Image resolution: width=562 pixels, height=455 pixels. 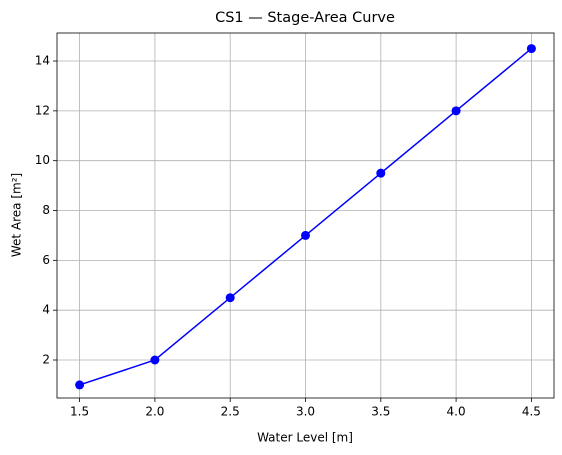 I want to click on y-tick-label: 2, so click(x=46, y=360).